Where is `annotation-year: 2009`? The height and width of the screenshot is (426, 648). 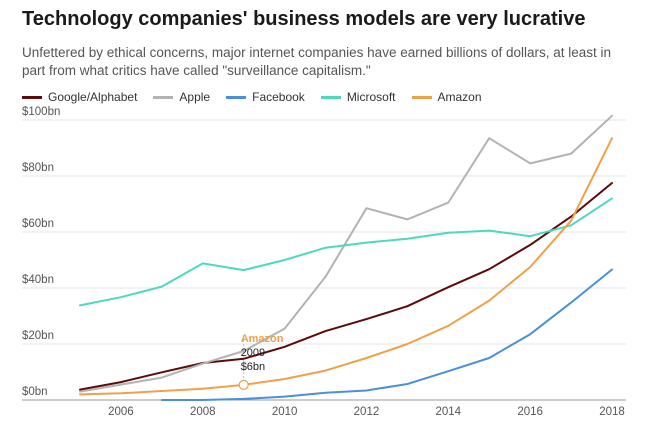 annotation-year: 2009 is located at coordinates (253, 353).